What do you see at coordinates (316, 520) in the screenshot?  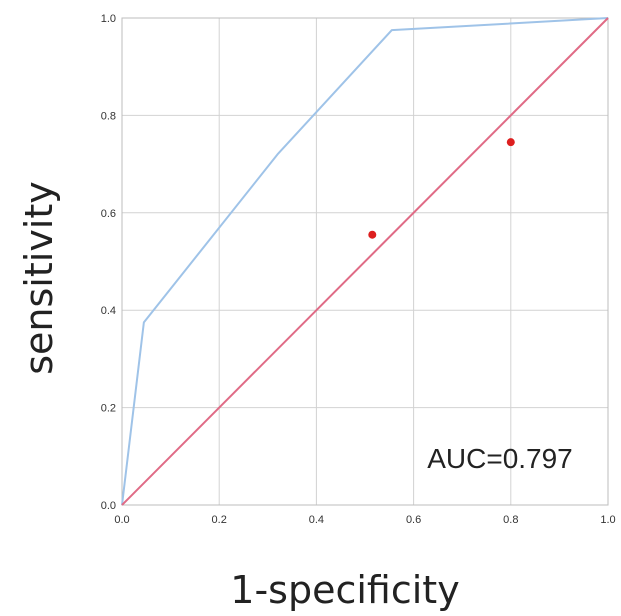 I see `x-tick-label: 0.4` at bounding box center [316, 520].